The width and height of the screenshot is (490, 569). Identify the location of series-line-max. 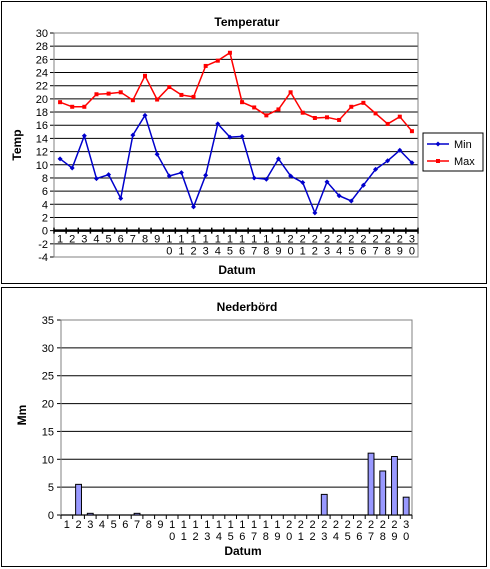
(236, 91).